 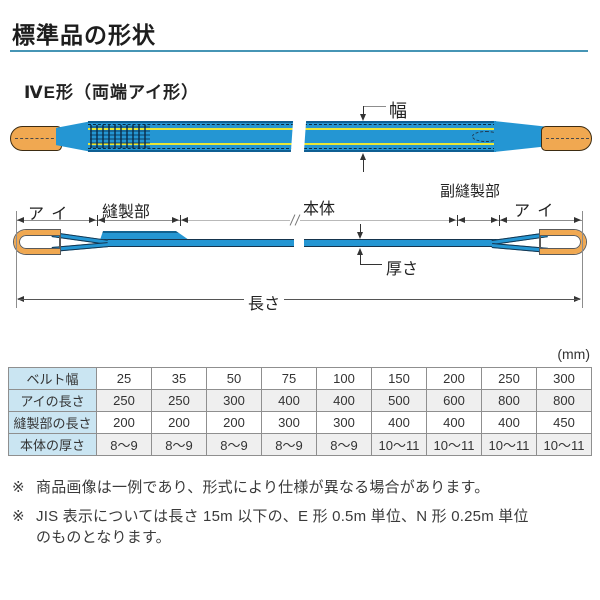 I want to click on length-label: 長さ, so click(x=263, y=304).